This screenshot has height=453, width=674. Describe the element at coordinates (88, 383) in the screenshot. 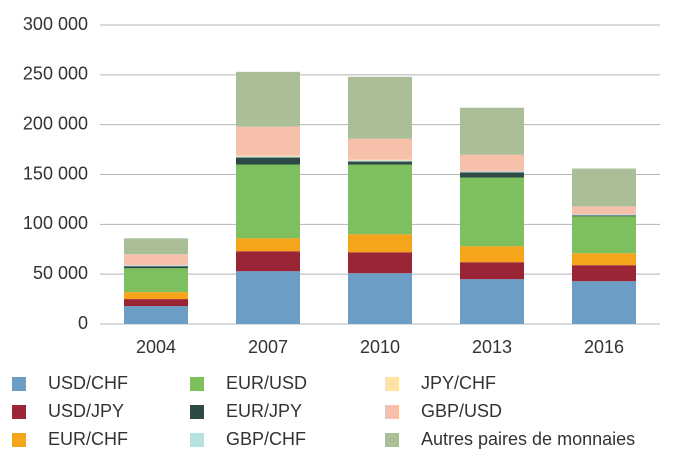

I see `legend-label: USD/CHF` at that location.